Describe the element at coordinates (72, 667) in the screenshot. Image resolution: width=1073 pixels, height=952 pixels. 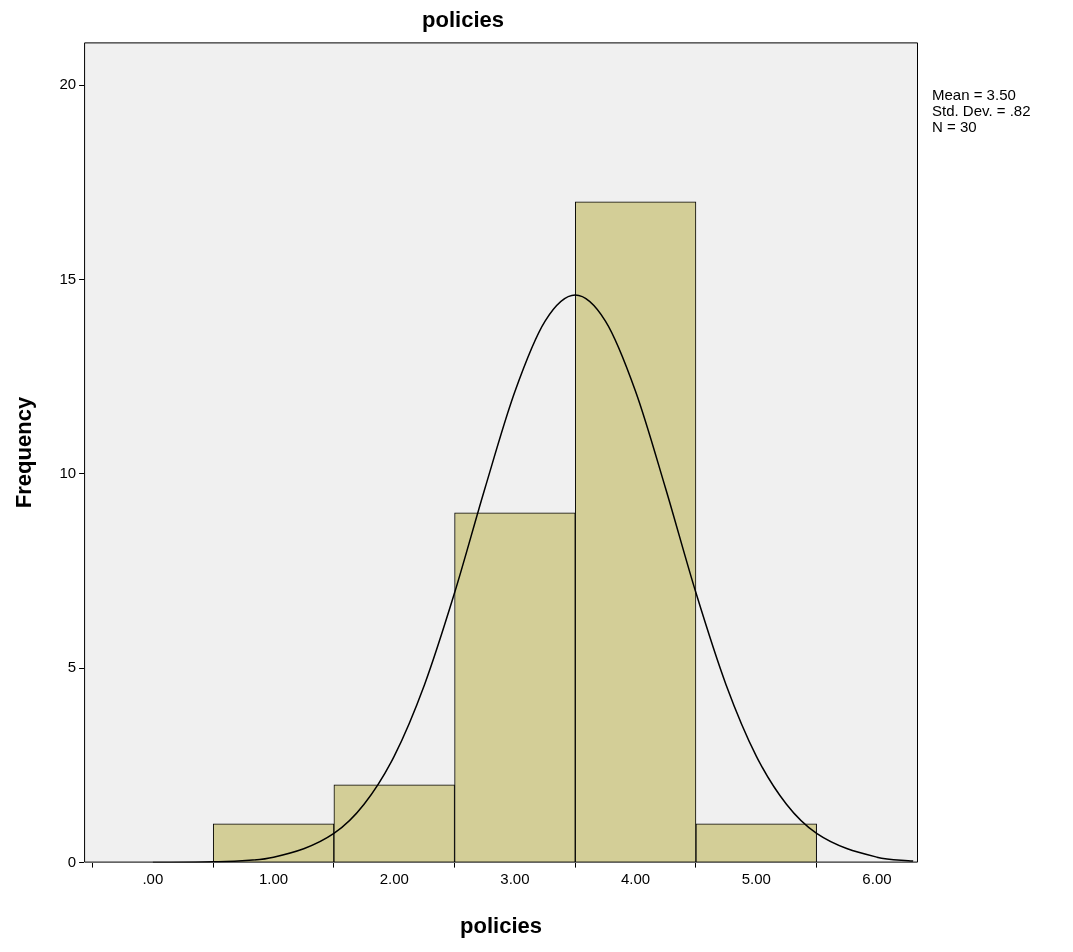
I see `y-tick-label: 5` at that location.